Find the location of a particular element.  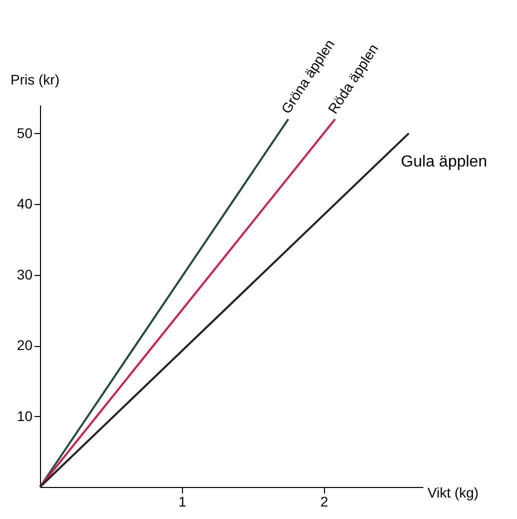

y-tick-label: 30 is located at coordinates (24, 274).